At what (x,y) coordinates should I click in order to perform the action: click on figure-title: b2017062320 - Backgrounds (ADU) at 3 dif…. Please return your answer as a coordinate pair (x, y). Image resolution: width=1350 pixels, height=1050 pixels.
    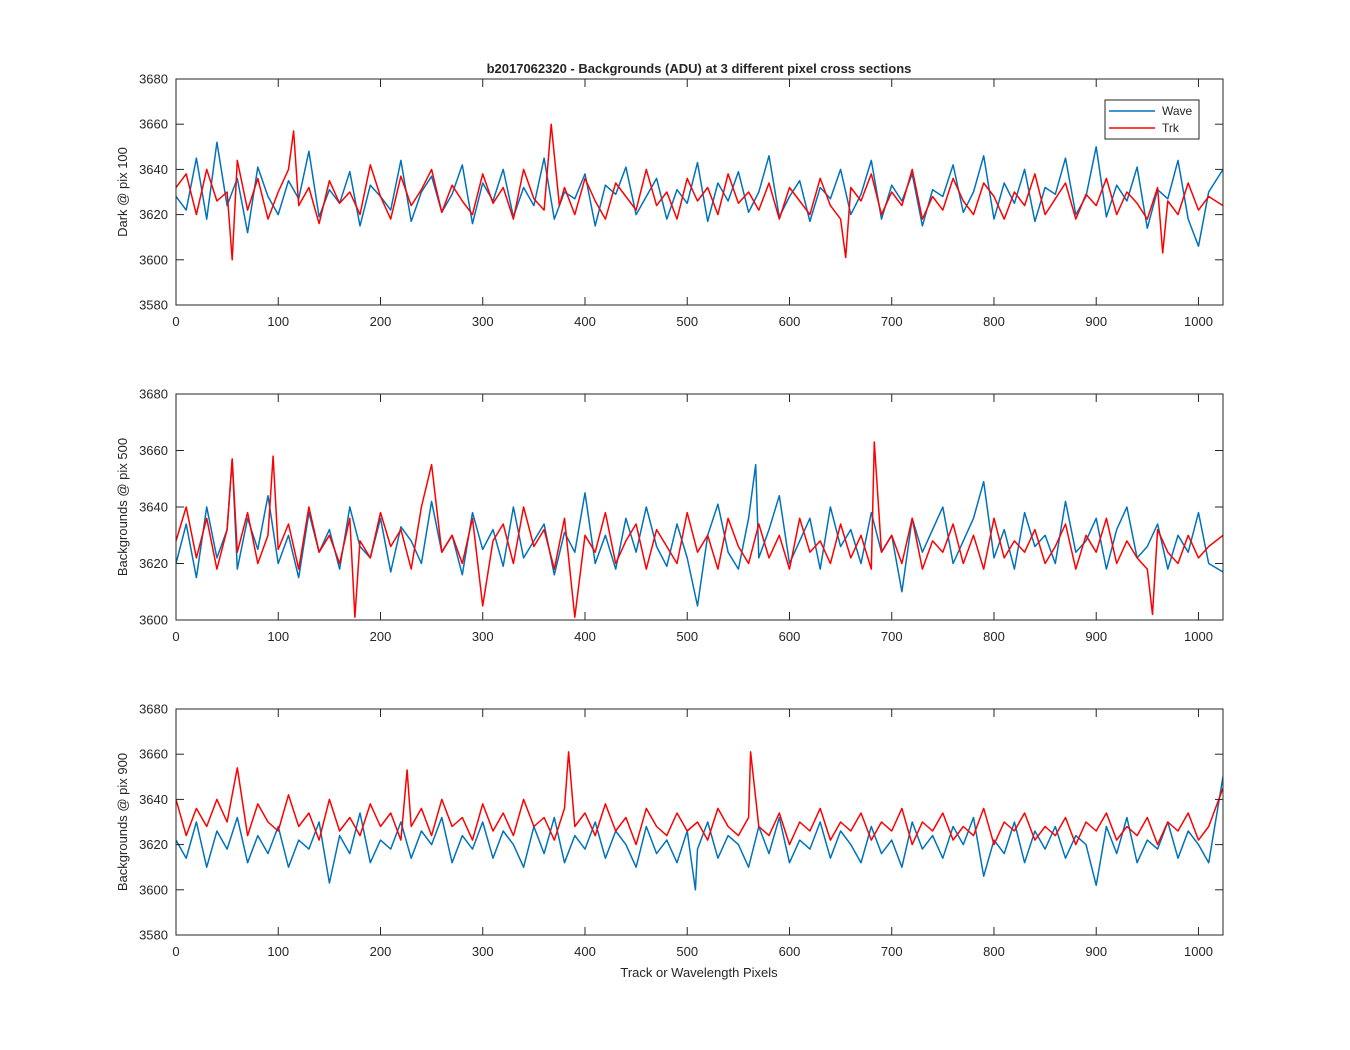
    Looking at the image, I should click on (699, 68).